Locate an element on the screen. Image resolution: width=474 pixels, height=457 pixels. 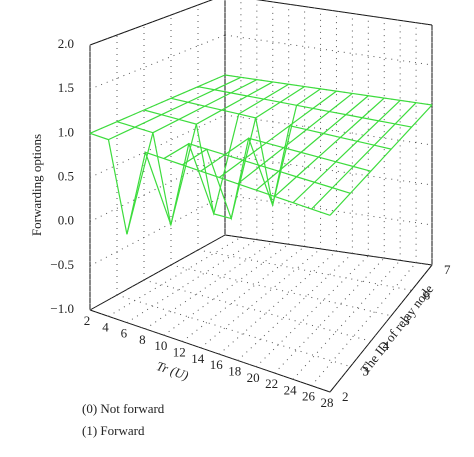
x-tick-label: 22 is located at coordinates (271, 383).